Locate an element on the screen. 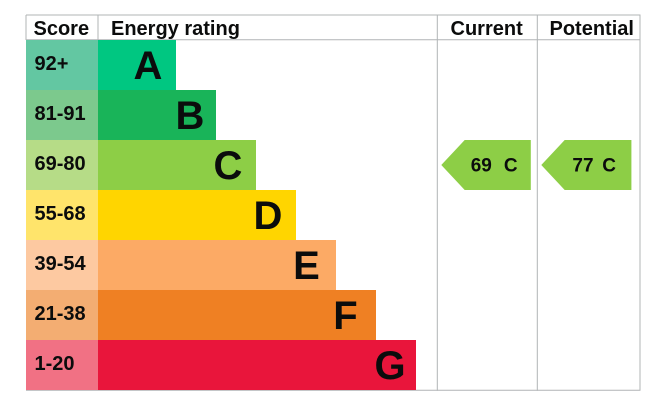  svg-text: 81-91 is located at coordinates (60, 114).